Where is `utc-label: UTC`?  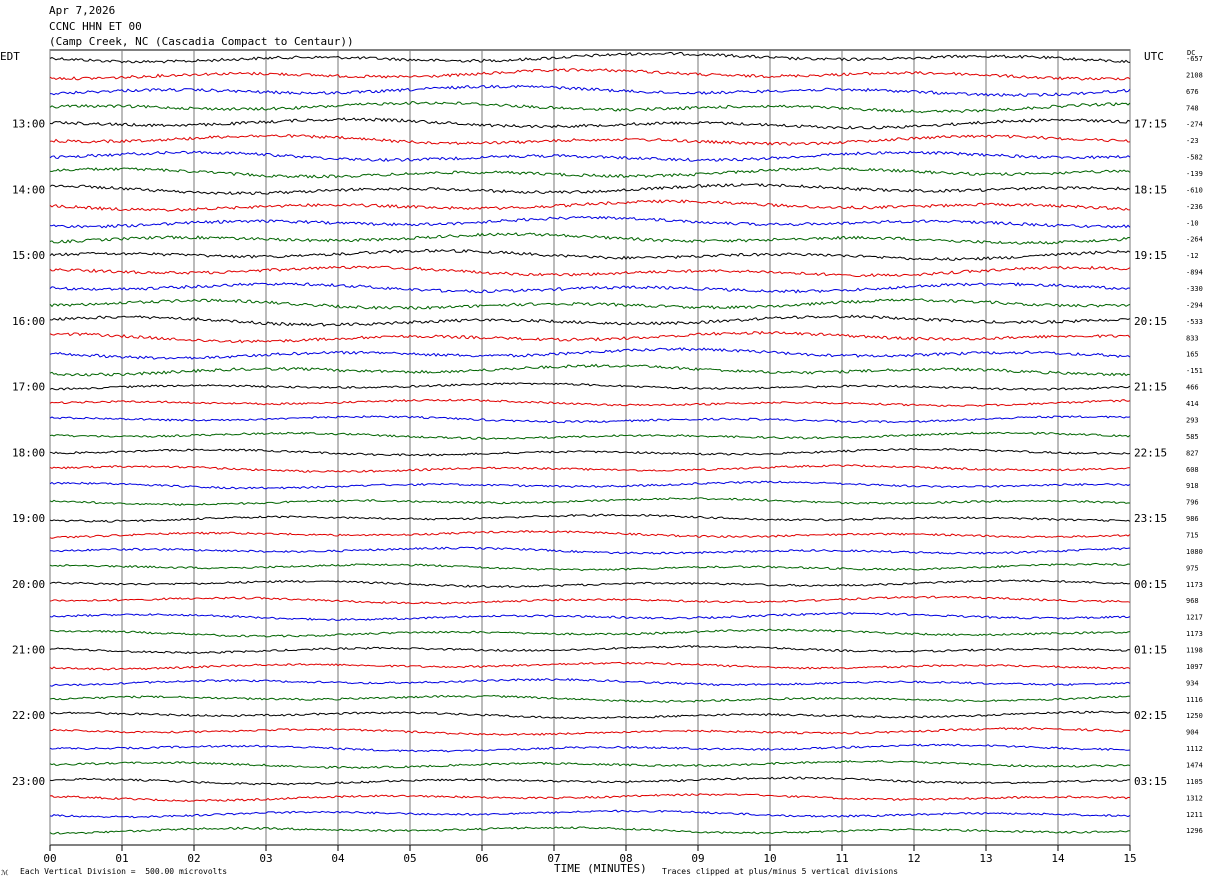 utc-label: UTC is located at coordinates (1154, 56).